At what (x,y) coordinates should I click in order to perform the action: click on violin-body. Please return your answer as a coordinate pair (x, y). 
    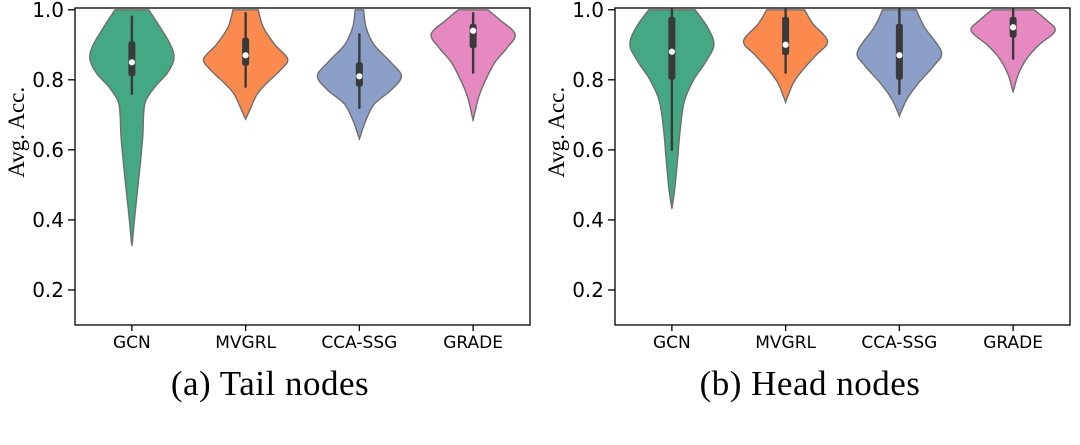
    Looking at the image, I should click on (132, 128).